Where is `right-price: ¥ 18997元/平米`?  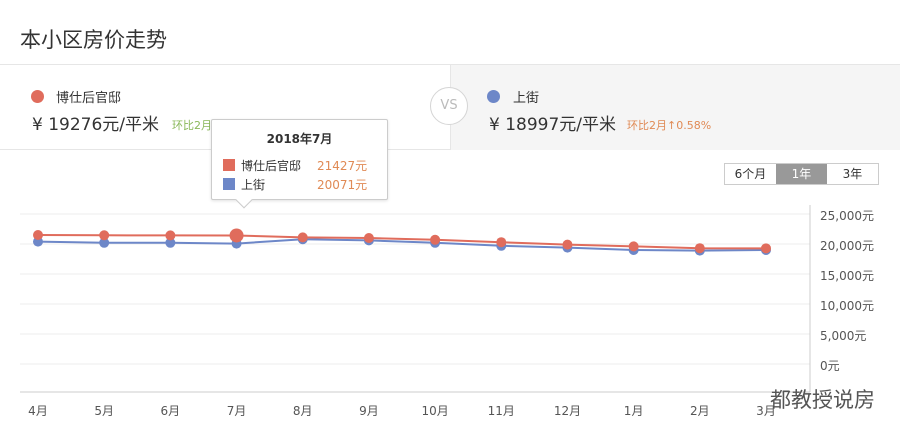
right-price: ¥ 18997元/平米 is located at coordinates (553, 125).